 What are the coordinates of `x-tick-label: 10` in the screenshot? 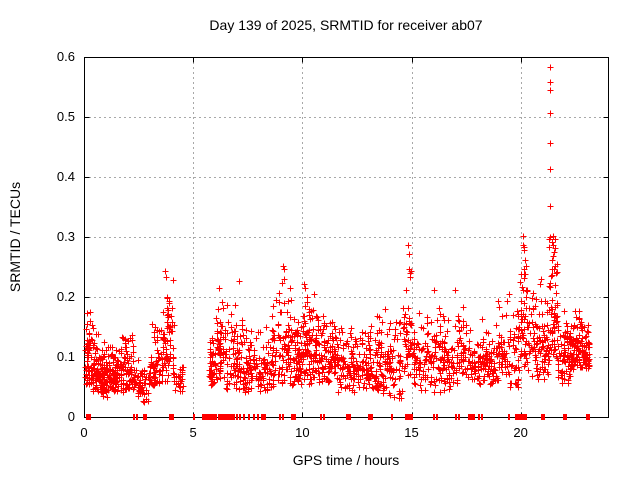 It's located at (302, 432).